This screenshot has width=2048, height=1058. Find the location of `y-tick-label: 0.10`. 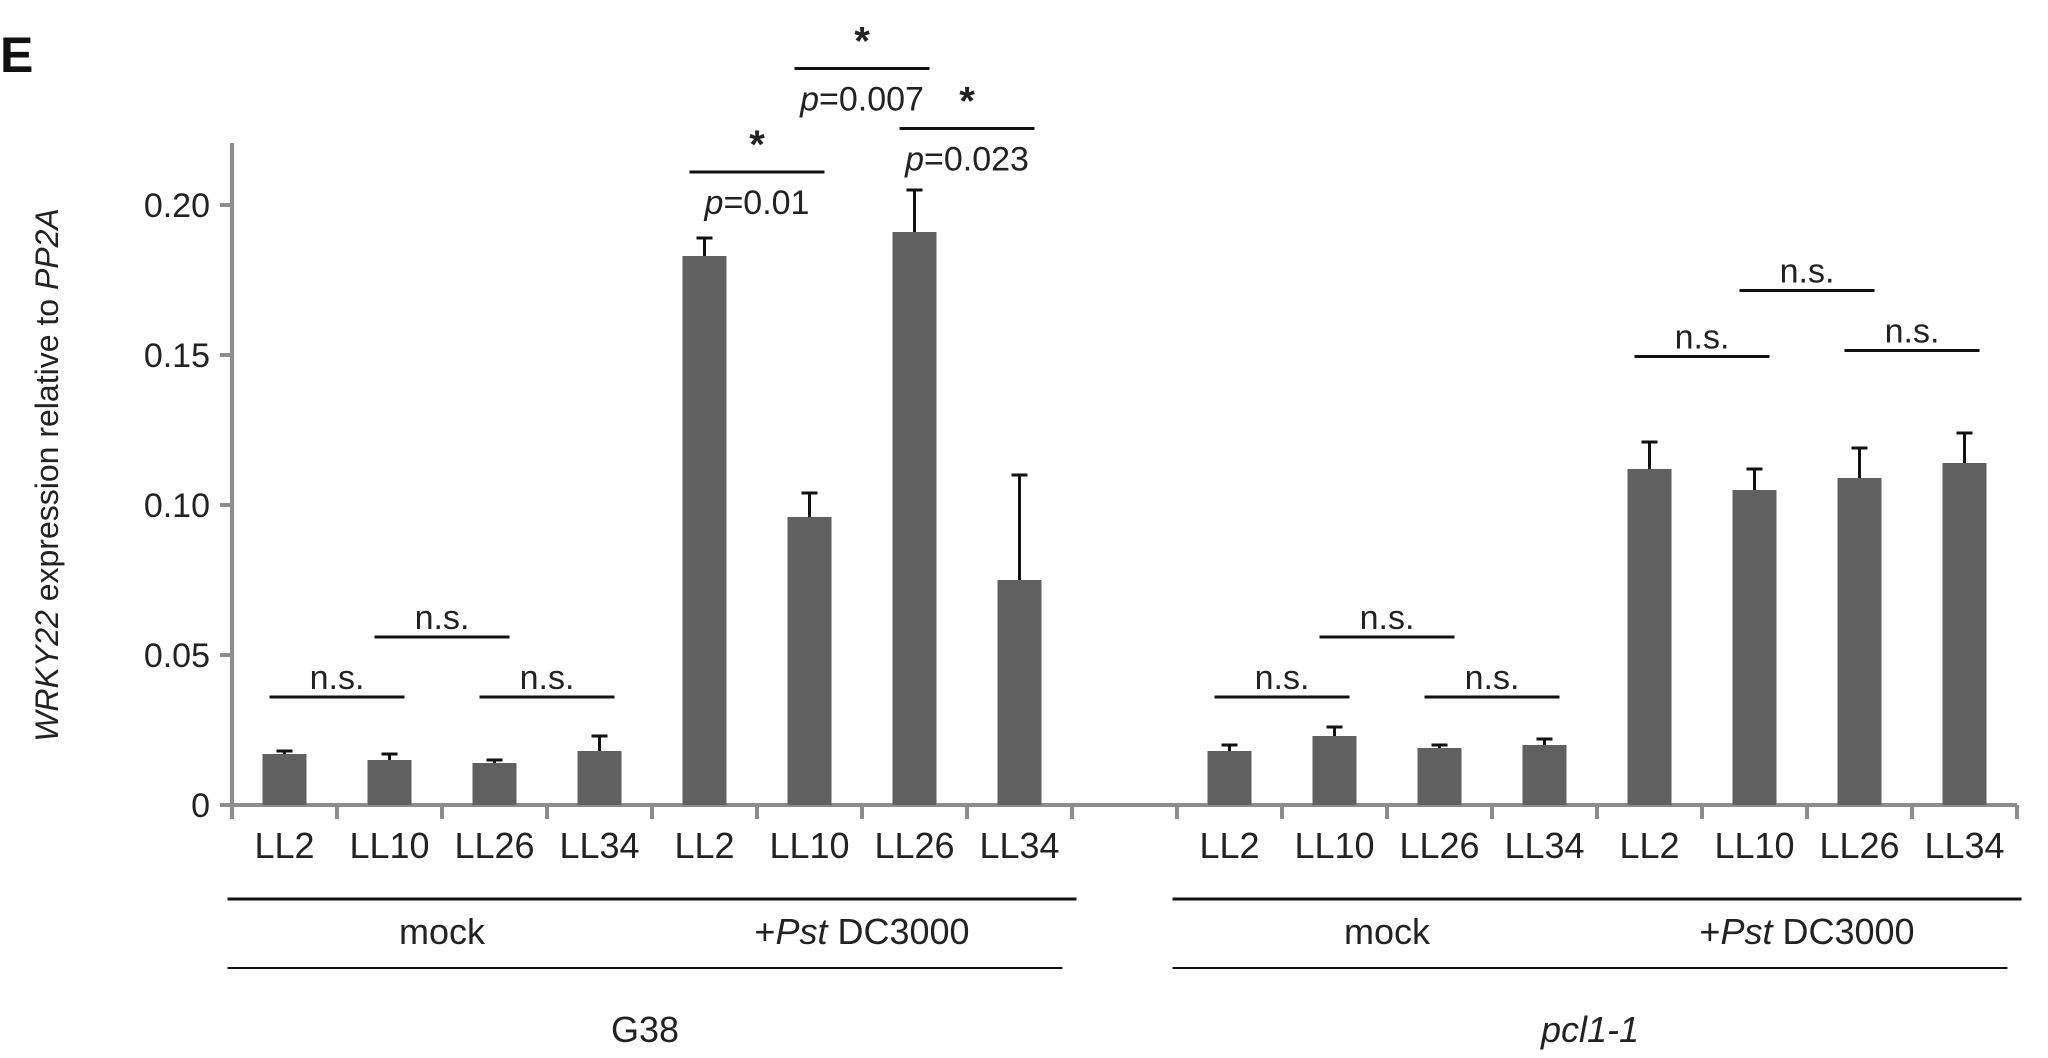

y-tick-label: 0.10 is located at coordinates (177, 506).